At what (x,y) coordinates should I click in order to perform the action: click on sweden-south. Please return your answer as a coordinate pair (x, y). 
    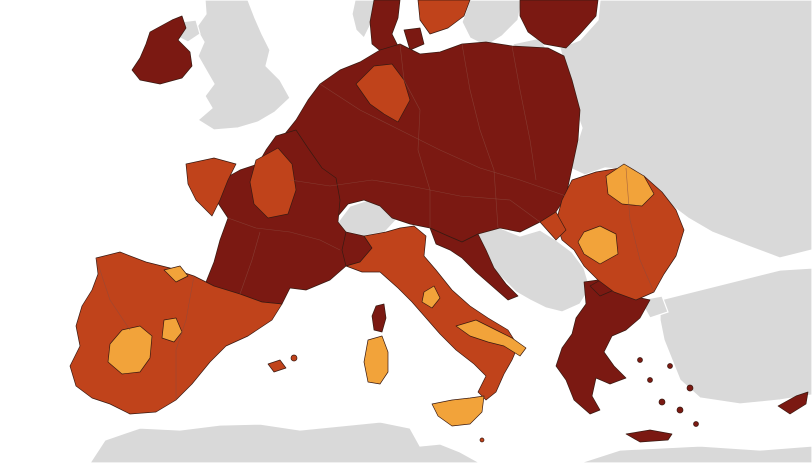
    Looking at the image, I should click on (444, 17).